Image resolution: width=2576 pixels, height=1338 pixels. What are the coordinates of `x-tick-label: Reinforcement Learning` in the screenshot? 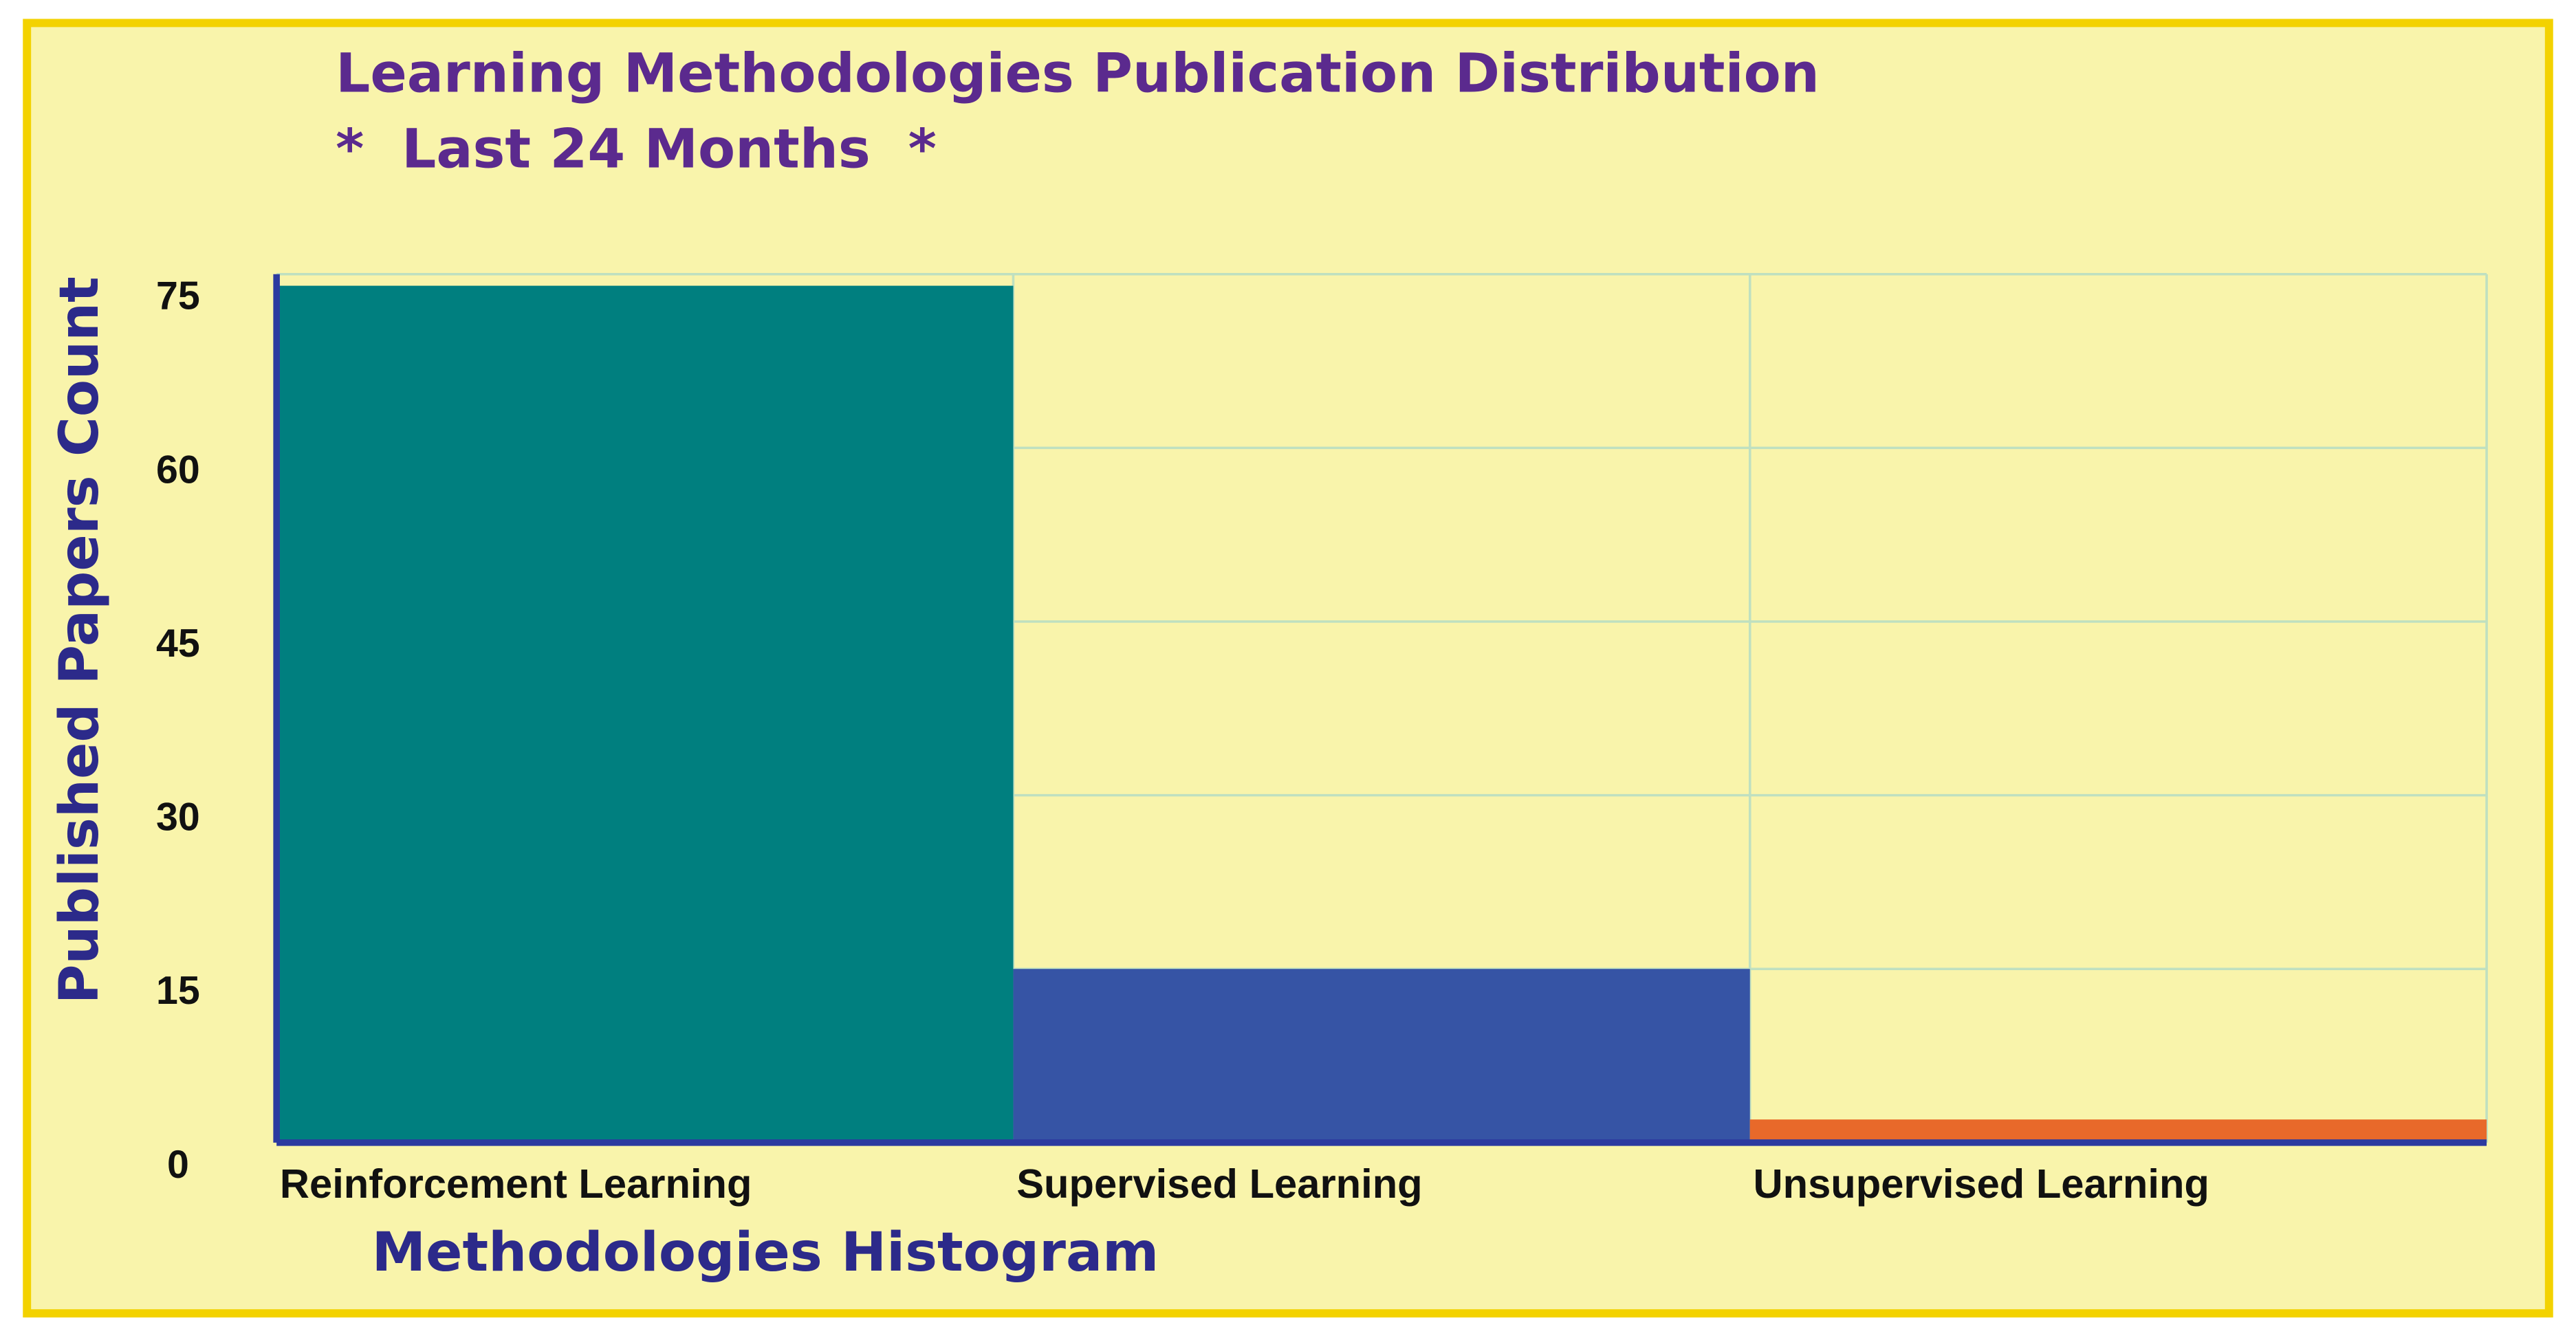 It's located at (516, 1184).